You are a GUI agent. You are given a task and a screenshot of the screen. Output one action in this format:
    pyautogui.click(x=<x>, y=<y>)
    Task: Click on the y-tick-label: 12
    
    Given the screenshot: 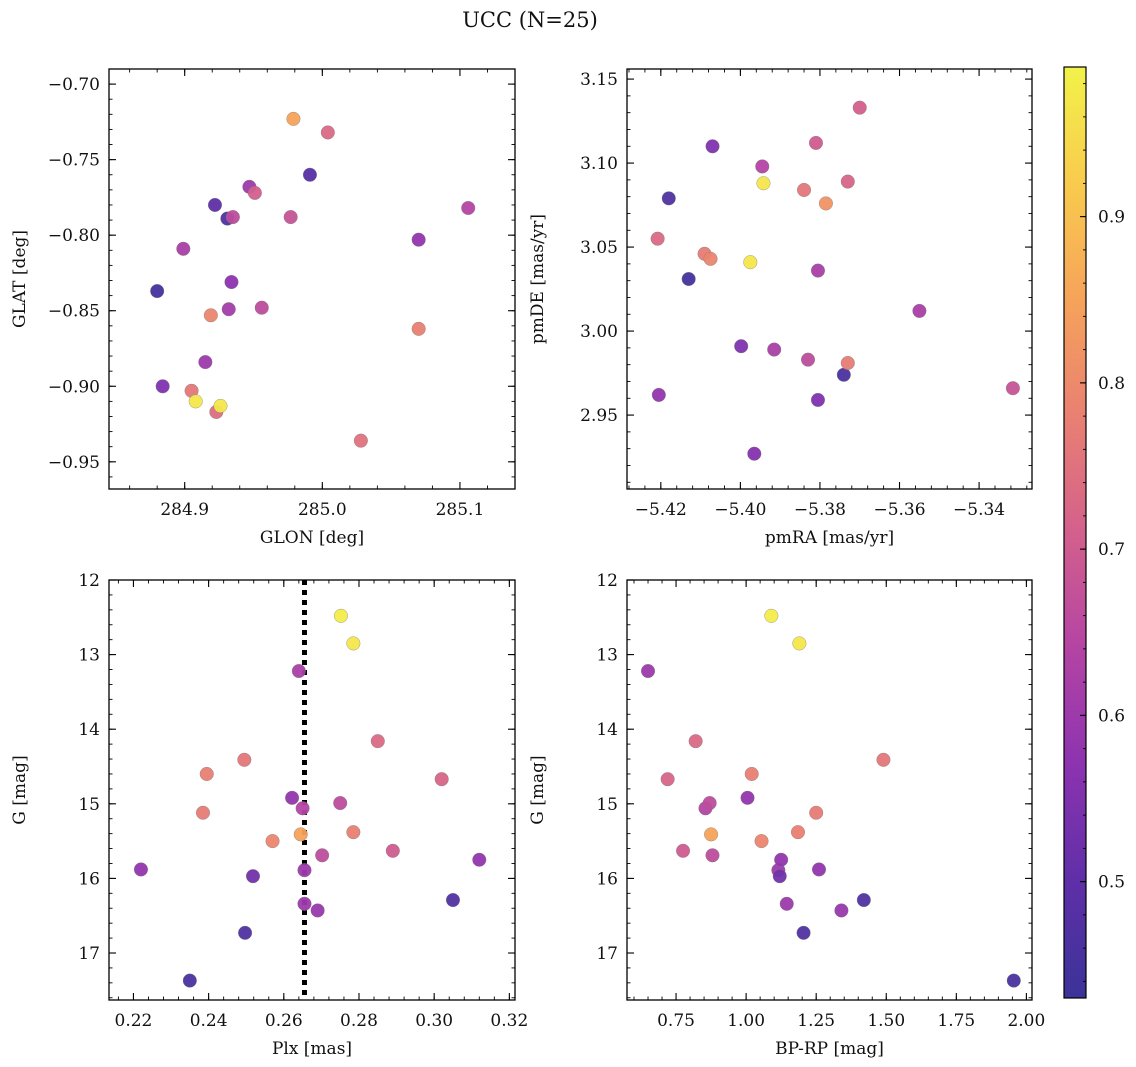 What is the action you would take?
    pyautogui.click(x=89, y=581)
    